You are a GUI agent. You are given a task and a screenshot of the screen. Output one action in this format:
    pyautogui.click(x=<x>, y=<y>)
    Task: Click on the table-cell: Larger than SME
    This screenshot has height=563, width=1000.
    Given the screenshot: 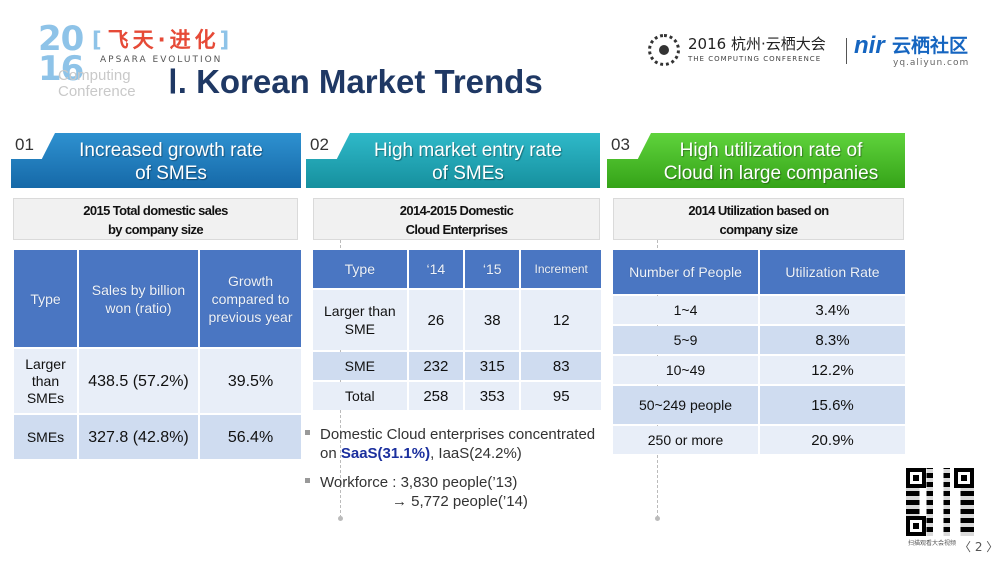 What is the action you would take?
    pyautogui.click(x=360, y=320)
    